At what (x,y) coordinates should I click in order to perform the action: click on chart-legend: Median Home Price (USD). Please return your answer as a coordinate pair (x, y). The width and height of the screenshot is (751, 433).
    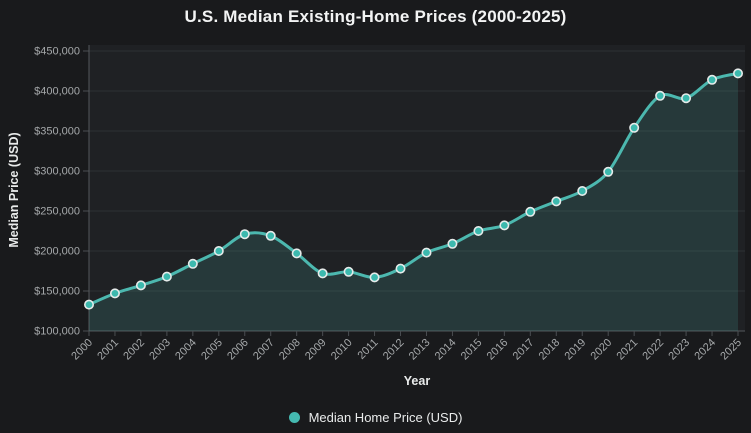
    Looking at the image, I should click on (375, 417).